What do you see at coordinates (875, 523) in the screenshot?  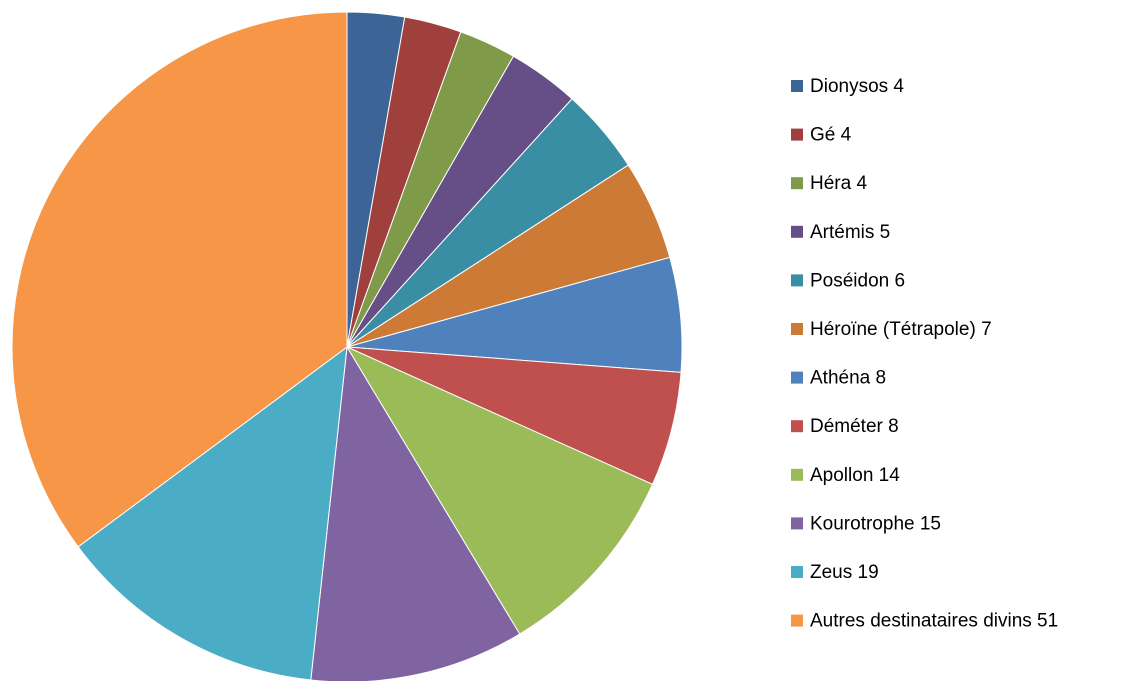 I see `legend-label: Kourotrophe 15` at bounding box center [875, 523].